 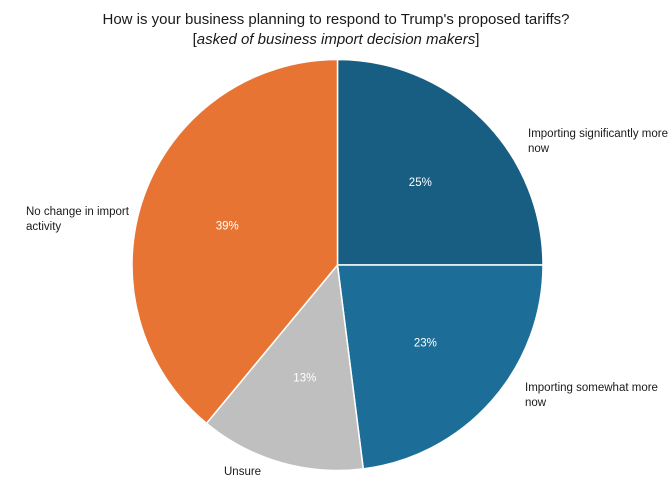 I want to click on subtitle-text: asked of business import decision makers, so click(x=336, y=39).